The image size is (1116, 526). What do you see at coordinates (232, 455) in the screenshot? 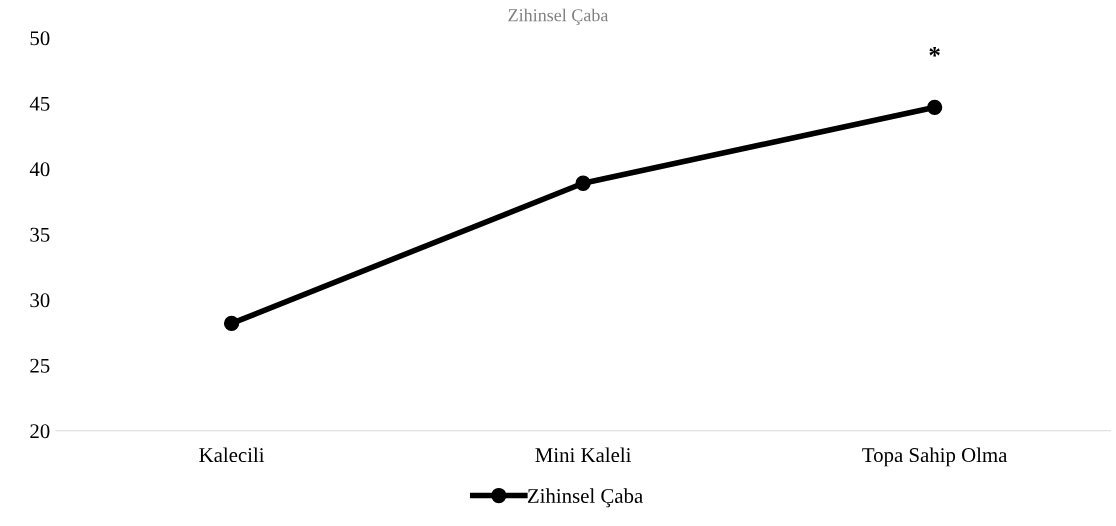
I see `x-tick-label: Kalecili` at bounding box center [232, 455].